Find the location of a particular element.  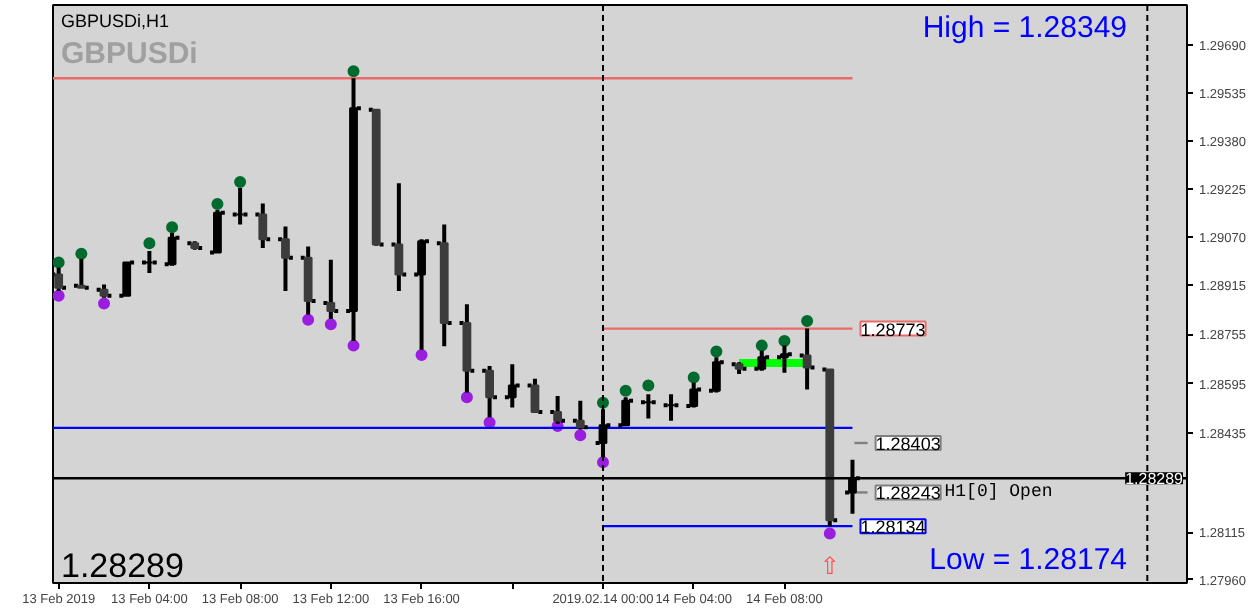

annotation: 1.28289 is located at coordinates (122, 566).